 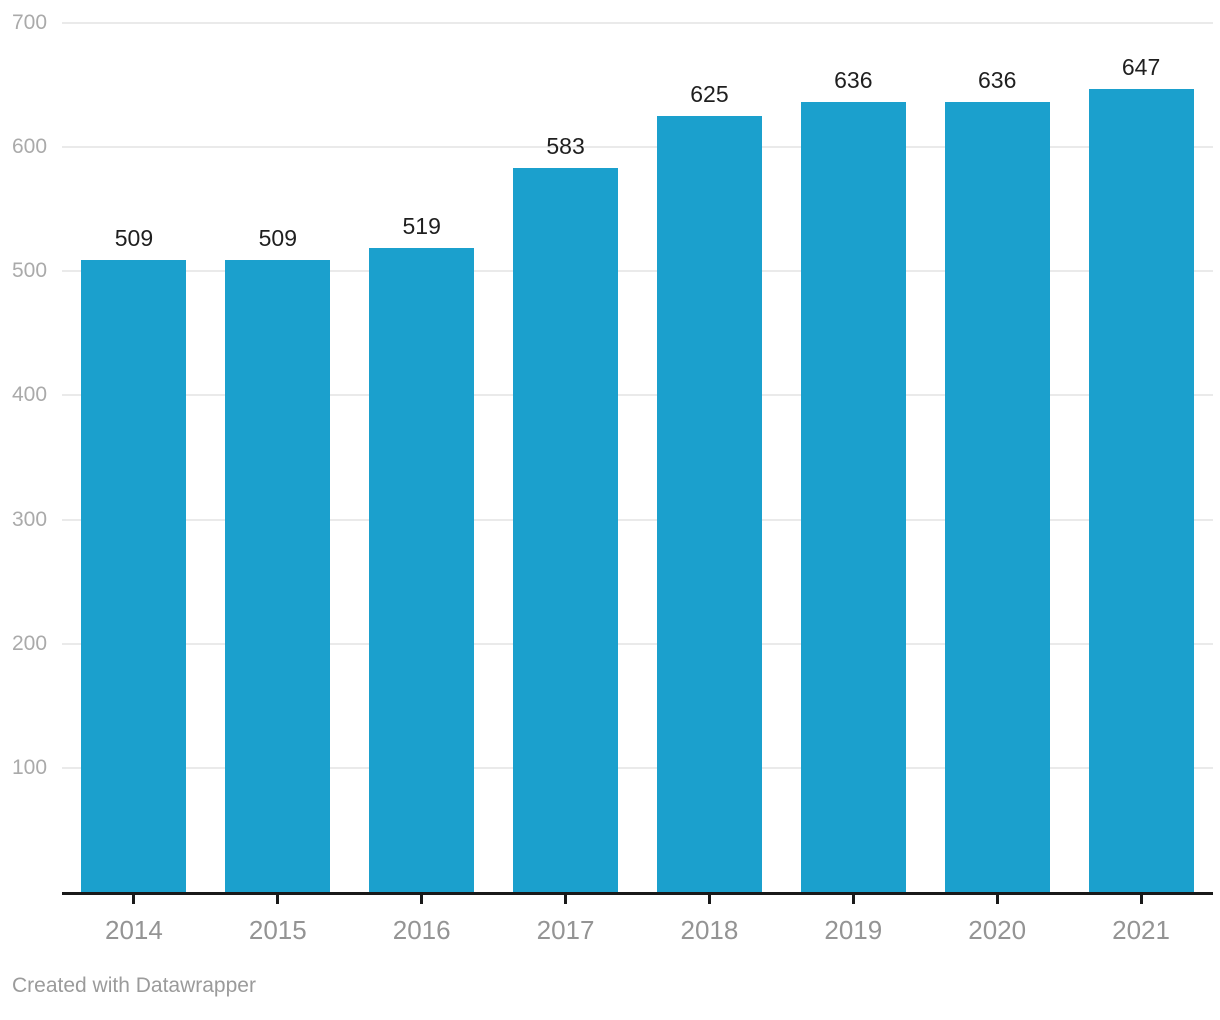 I want to click on x-tick-label-2018: 2018, so click(x=709, y=930).